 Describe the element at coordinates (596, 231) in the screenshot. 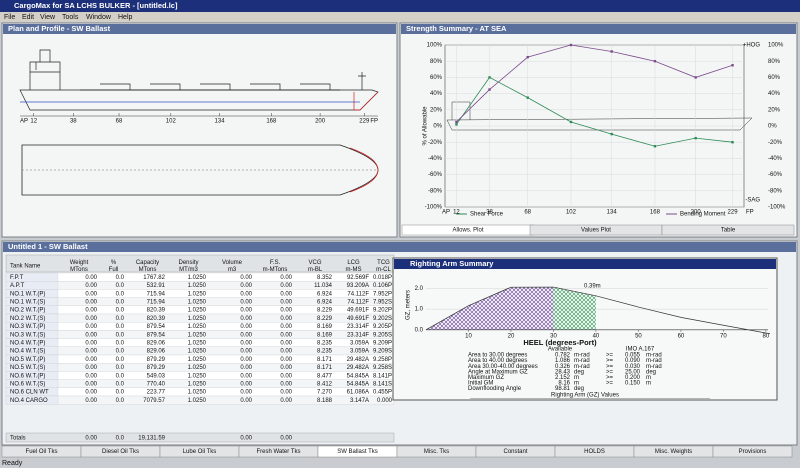

I see `tab-label: Values Plot` at that location.